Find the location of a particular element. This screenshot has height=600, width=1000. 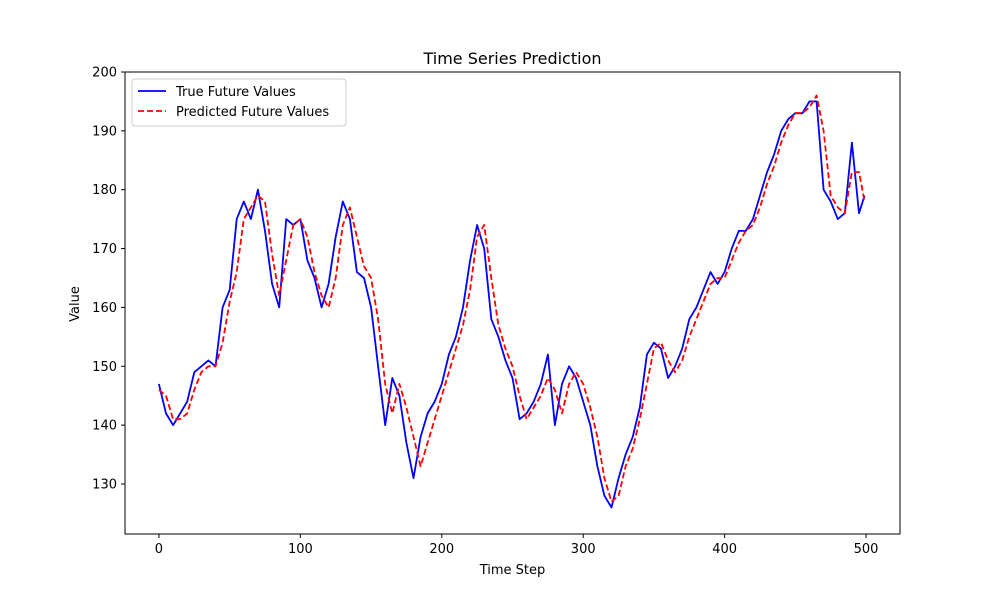

legend-label-predicted: Predicted Future Values is located at coordinates (252, 112).